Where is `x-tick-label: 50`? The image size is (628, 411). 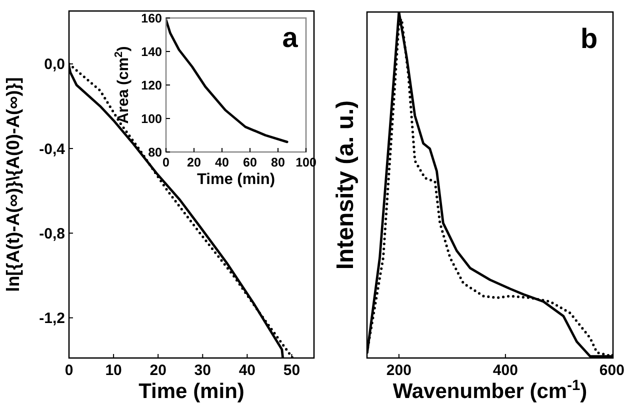 x-tick-label: 50 is located at coordinates (291, 370).